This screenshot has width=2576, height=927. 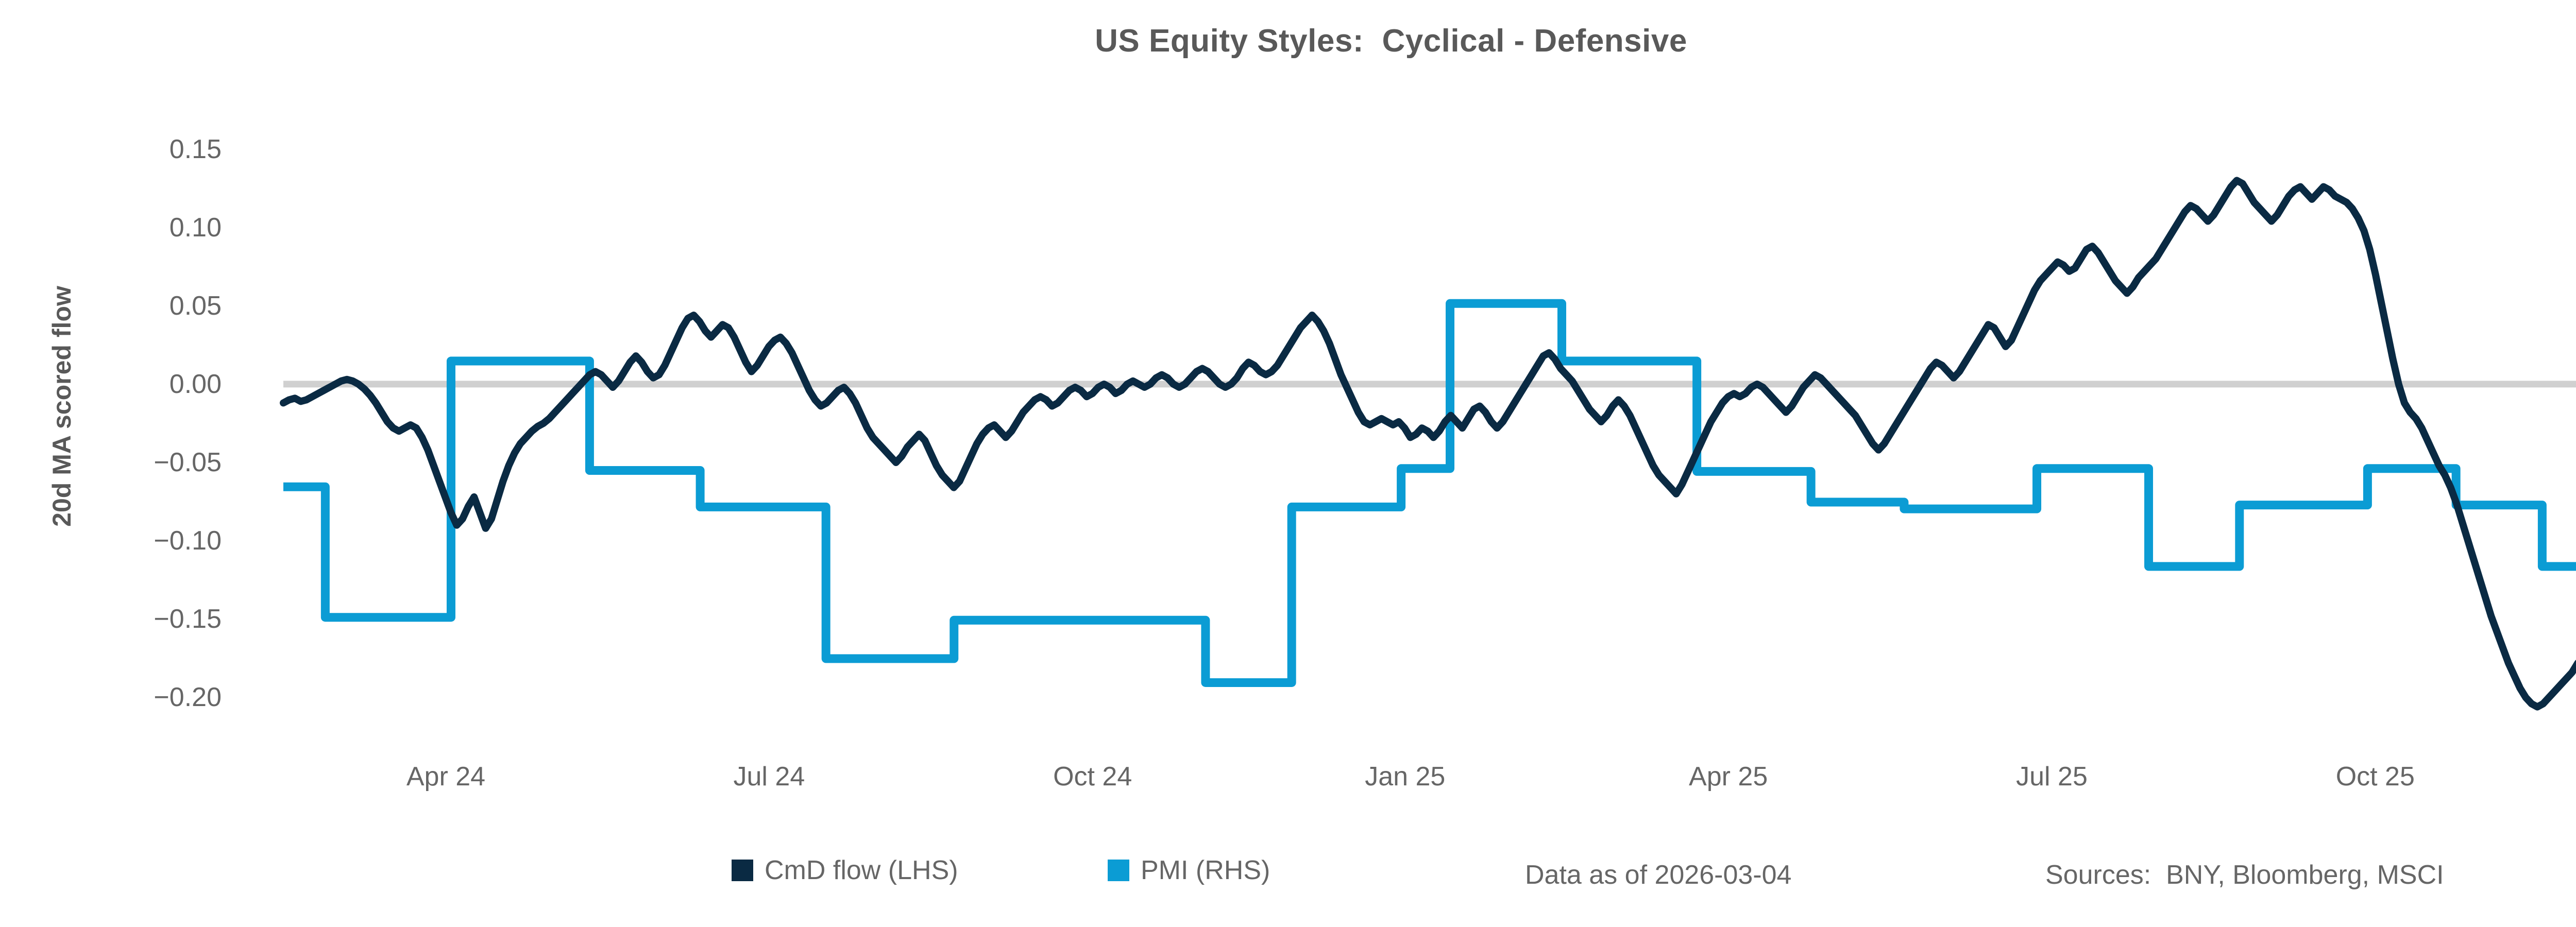 I want to click on legend-swatch-pmi, so click(x=1119, y=870).